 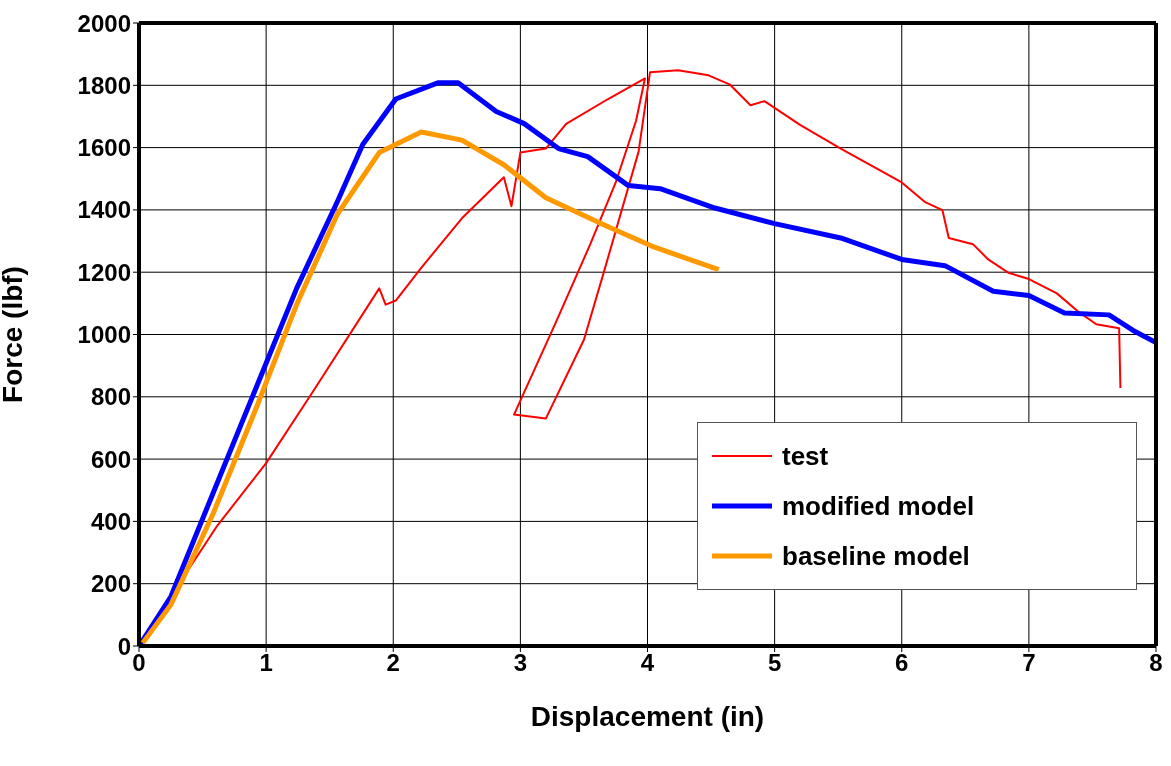 What do you see at coordinates (104, 85) in the screenshot?
I see `y-tick-label: 1800` at bounding box center [104, 85].